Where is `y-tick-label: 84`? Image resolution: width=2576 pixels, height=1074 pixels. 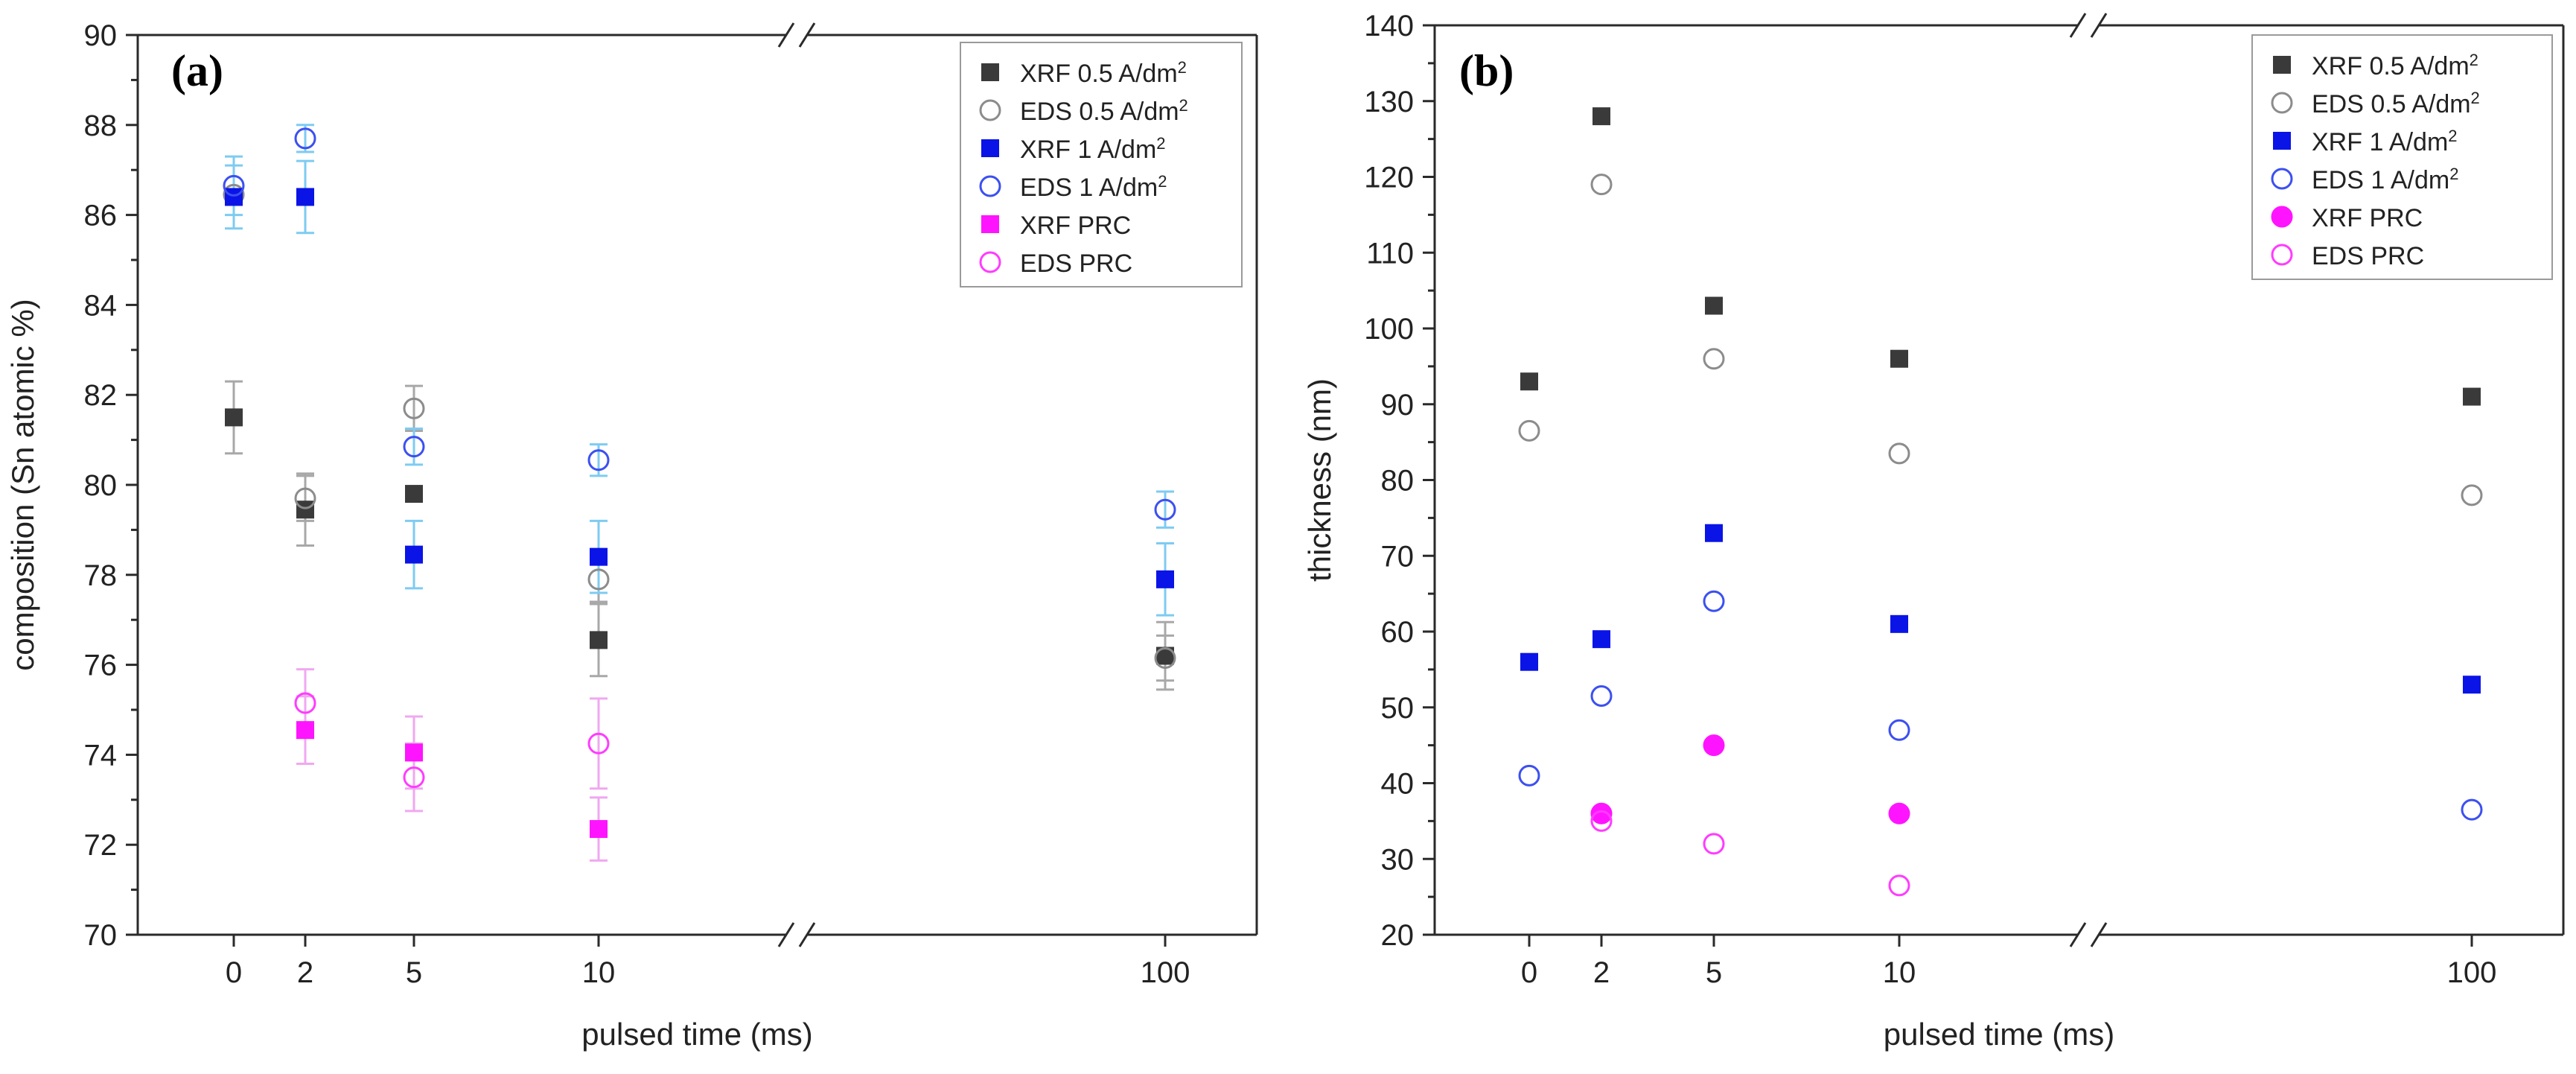
y-tick-label: 84 is located at coordinates (101, 306).